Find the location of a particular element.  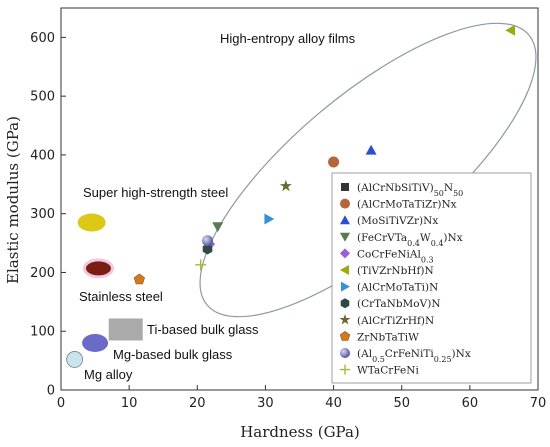

x-tick-label: 30 is located at coordinates (265, 403).